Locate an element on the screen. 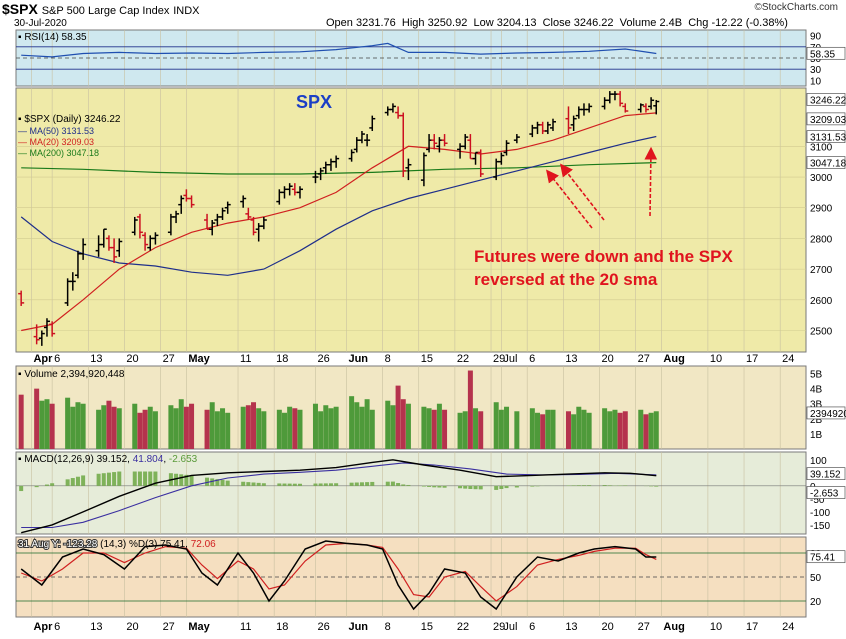 The image size is (846, 639). stockcharts-logo: ©StockCharts.com is located at coordinates (796, 7).